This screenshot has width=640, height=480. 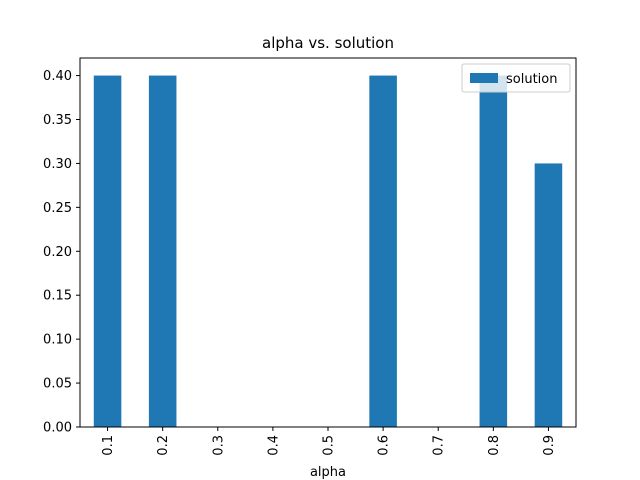 I want to click on y-tick-label: 0.35, so click(x=57, y=120).